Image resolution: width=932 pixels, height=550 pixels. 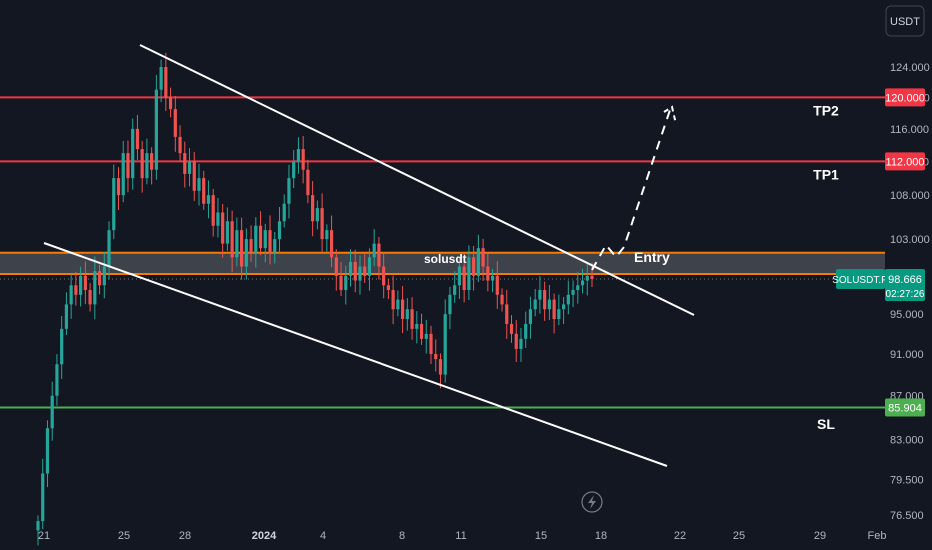 I want to click on currency-label: USDT, so click(x=905, y=22).